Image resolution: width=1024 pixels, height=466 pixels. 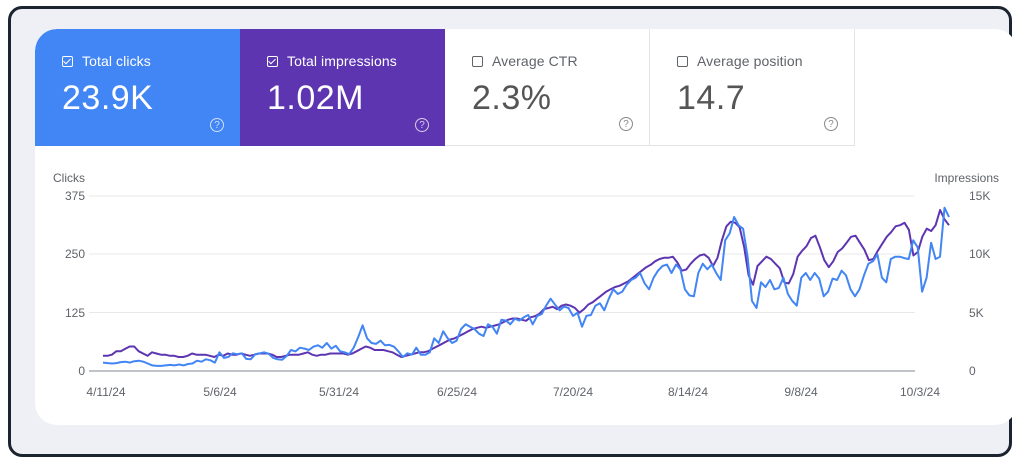 I want to click on left-axis-label: Clicks, so click(x=69, y=178).